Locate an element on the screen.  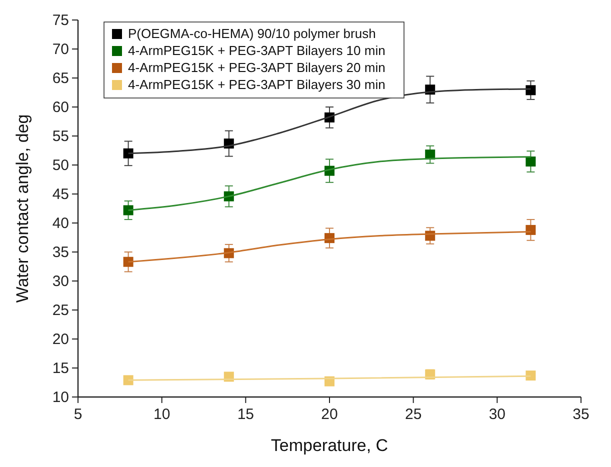
y-tick-label: 25 is located at coordinates (60, 310).